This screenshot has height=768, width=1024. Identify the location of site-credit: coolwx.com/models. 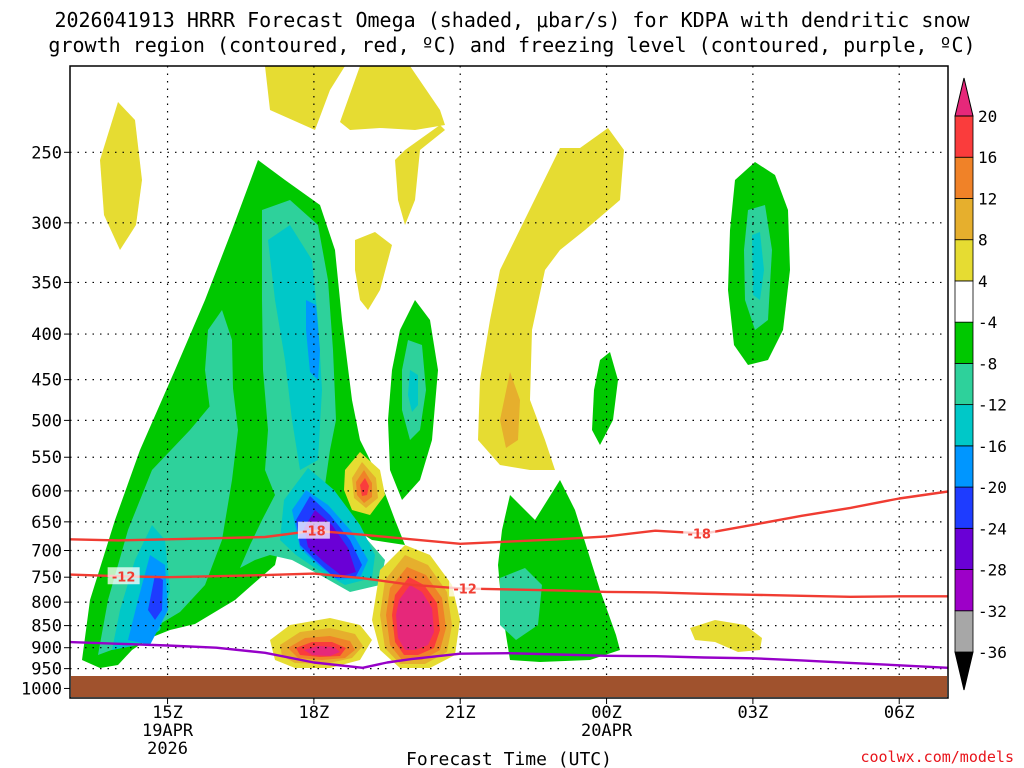
(937, 757).